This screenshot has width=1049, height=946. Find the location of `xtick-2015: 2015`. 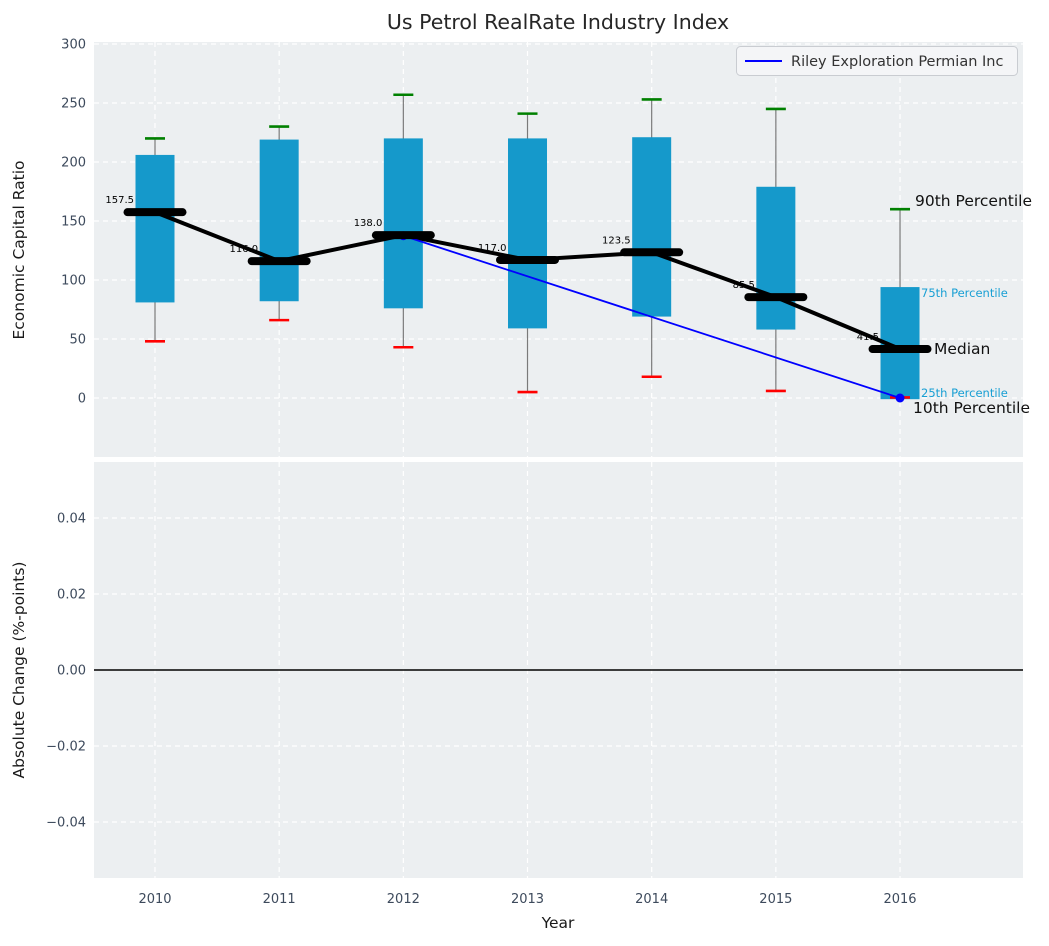

xtick-2015: 2015 is located at coordinates (775, 899).